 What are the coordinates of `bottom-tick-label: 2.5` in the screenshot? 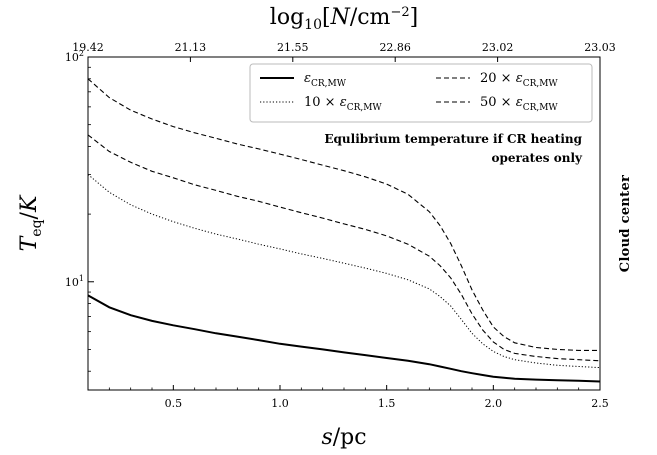 It's located at (600, 403).